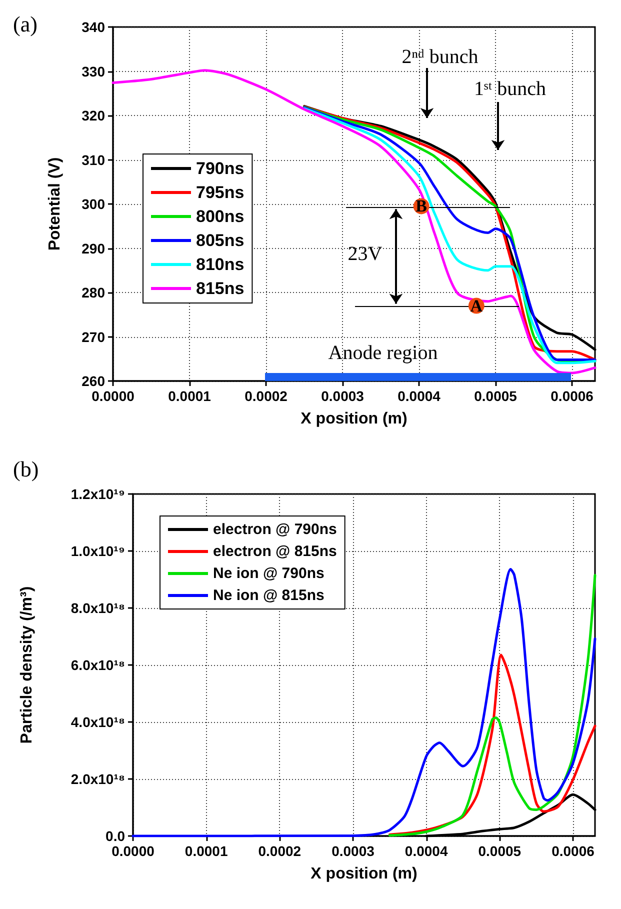  I want to click on chart-title: (b), so click(26, 469).